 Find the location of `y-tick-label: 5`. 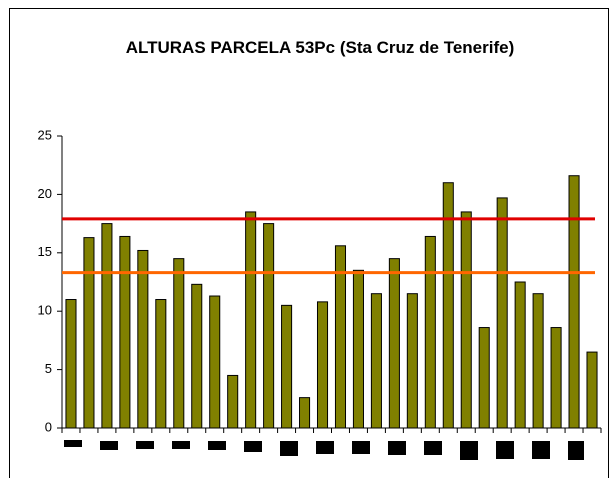

y-tick-label: 5 is located at coordinates (48, 368).